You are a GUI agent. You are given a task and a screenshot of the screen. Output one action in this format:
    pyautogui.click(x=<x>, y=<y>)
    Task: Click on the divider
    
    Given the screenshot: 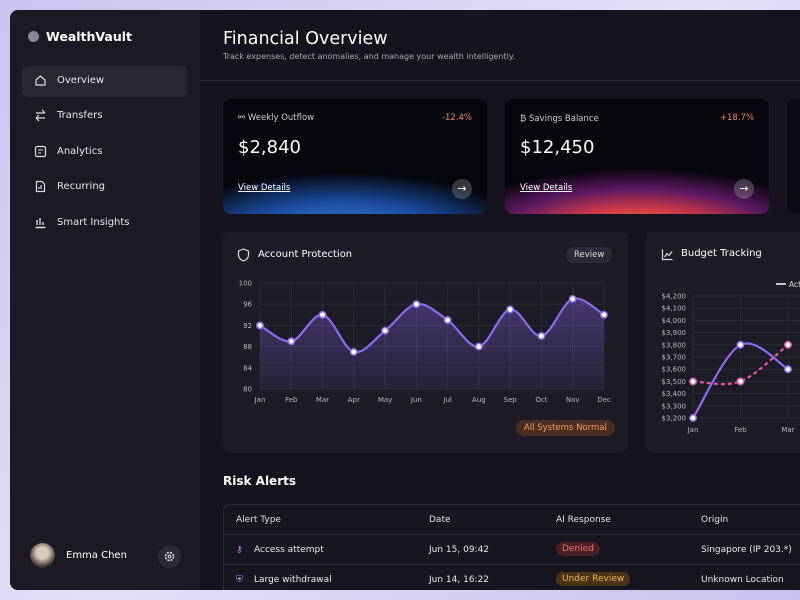 What is the action you would take?
    pyautogui.click(x=500, y=80)
    